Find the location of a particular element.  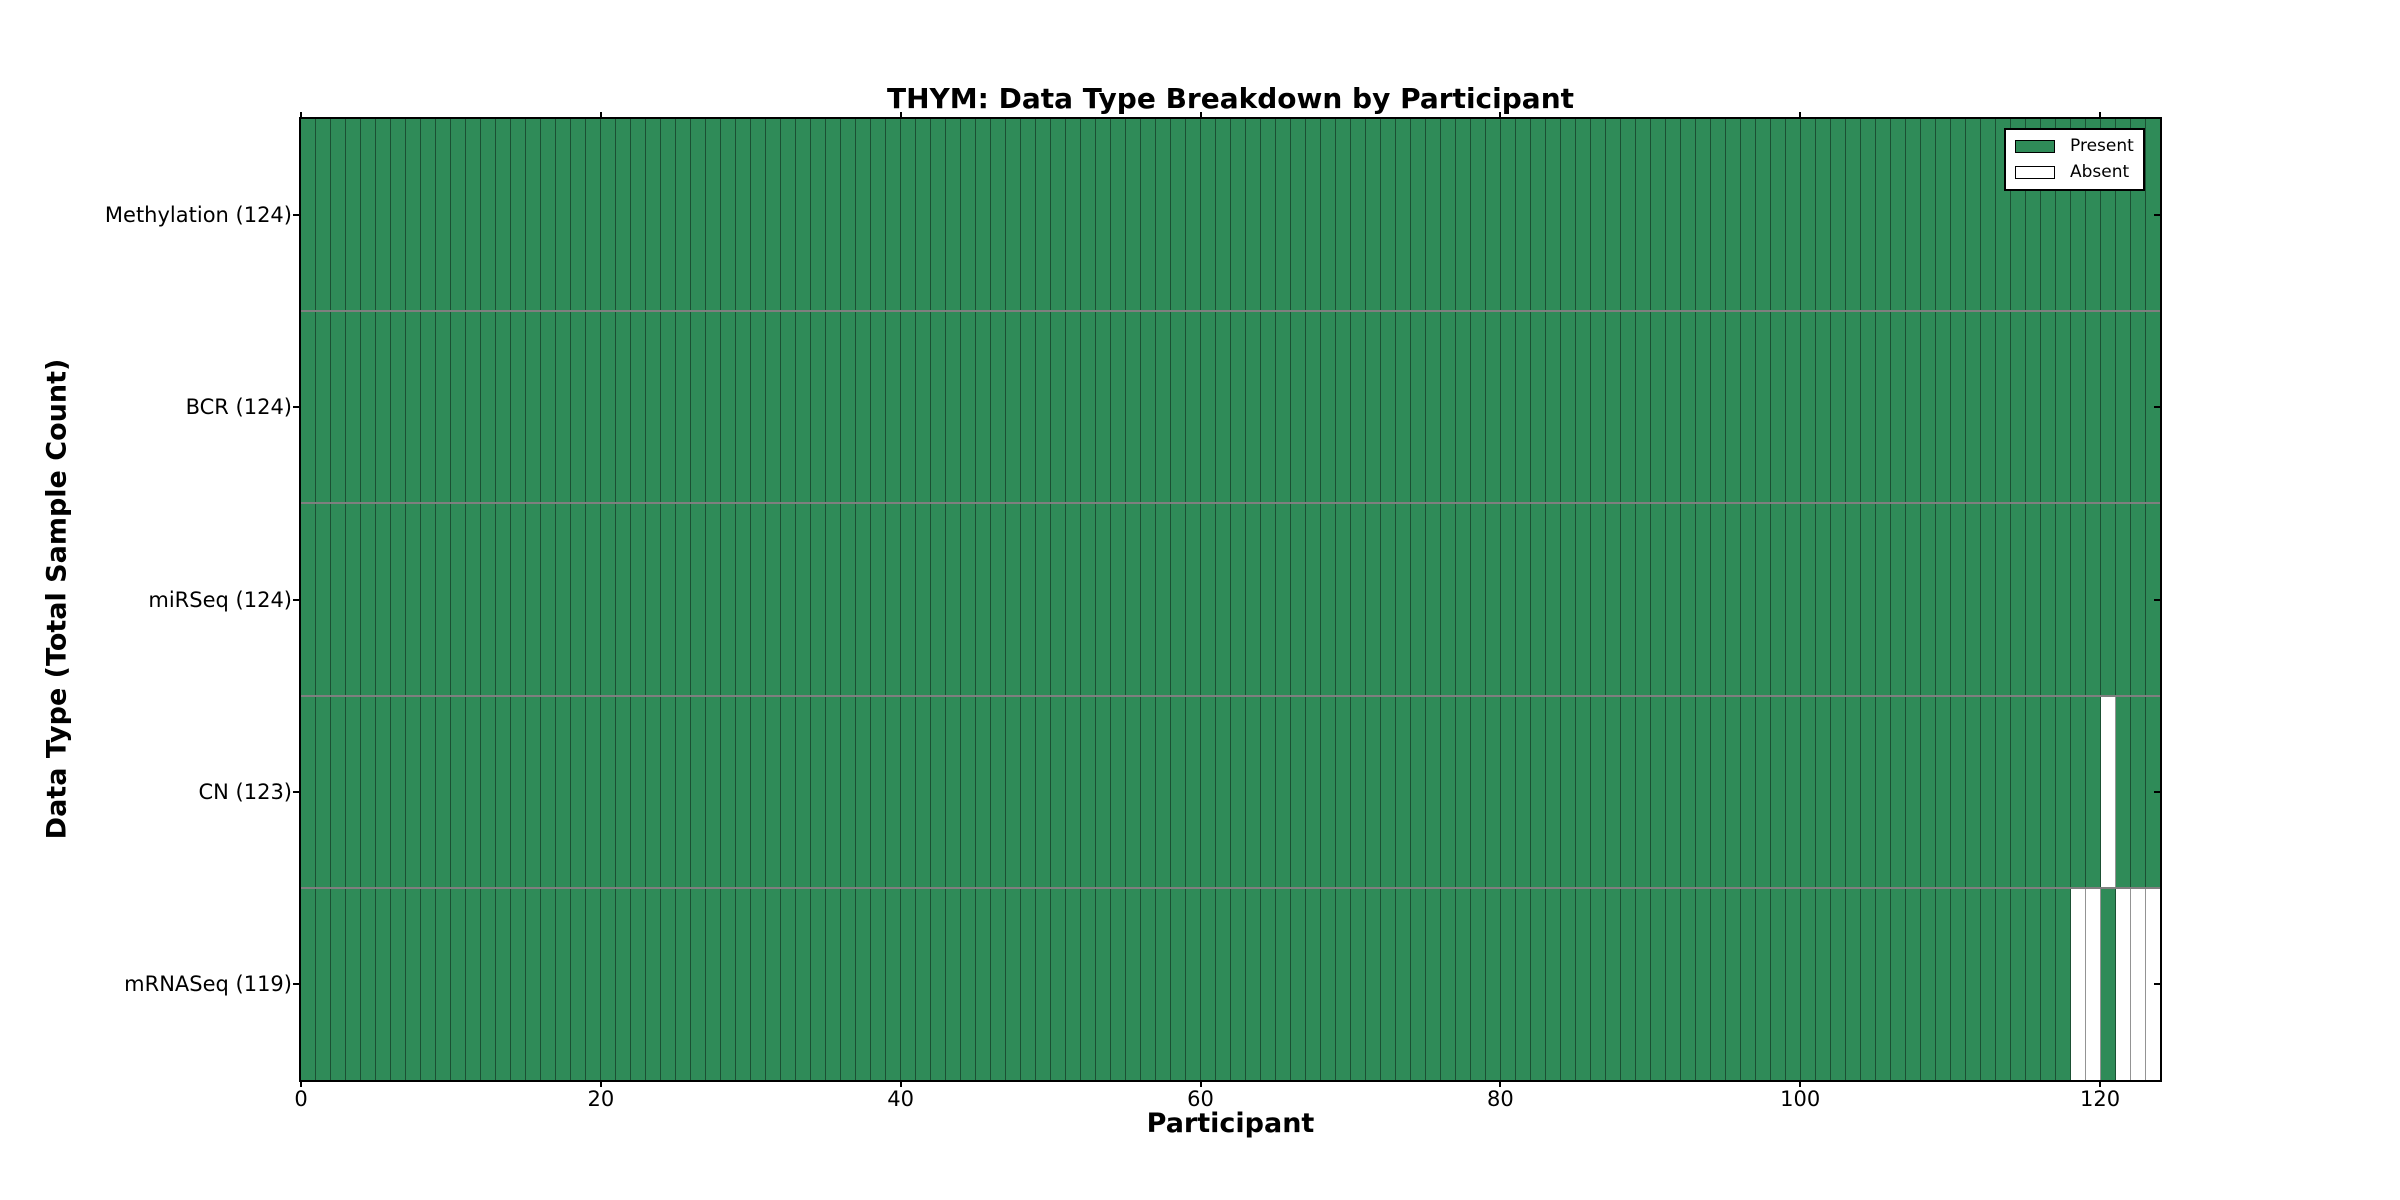

x-tick-label: 60 is located at coordinates (1200, 1099).